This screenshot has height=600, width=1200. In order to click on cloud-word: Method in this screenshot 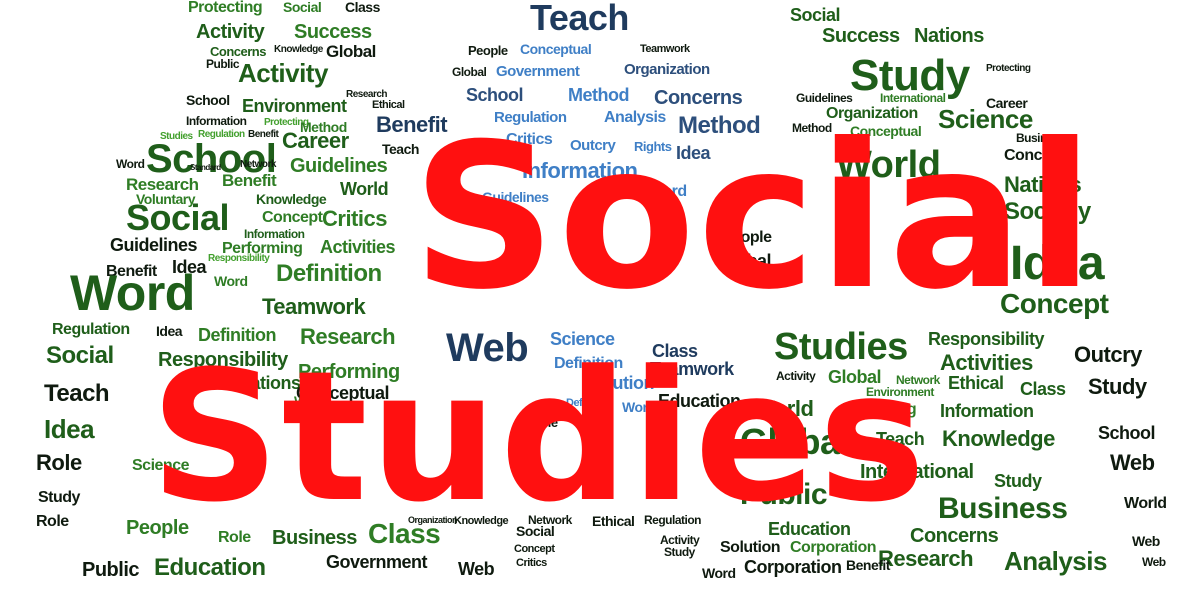, I will do `click(719, 125)`.